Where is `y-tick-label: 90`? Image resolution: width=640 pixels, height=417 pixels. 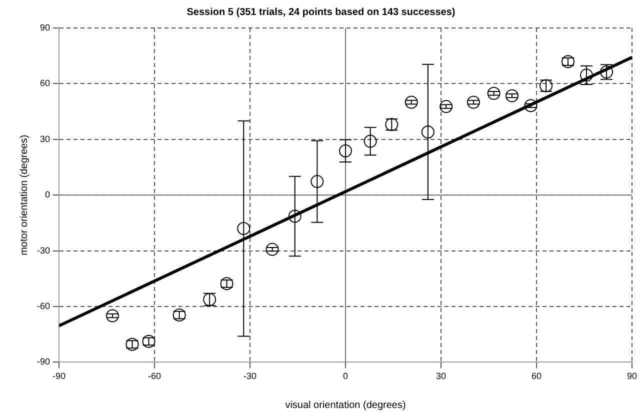
y-tick-label: 90 is located at coordinates (45, 27).